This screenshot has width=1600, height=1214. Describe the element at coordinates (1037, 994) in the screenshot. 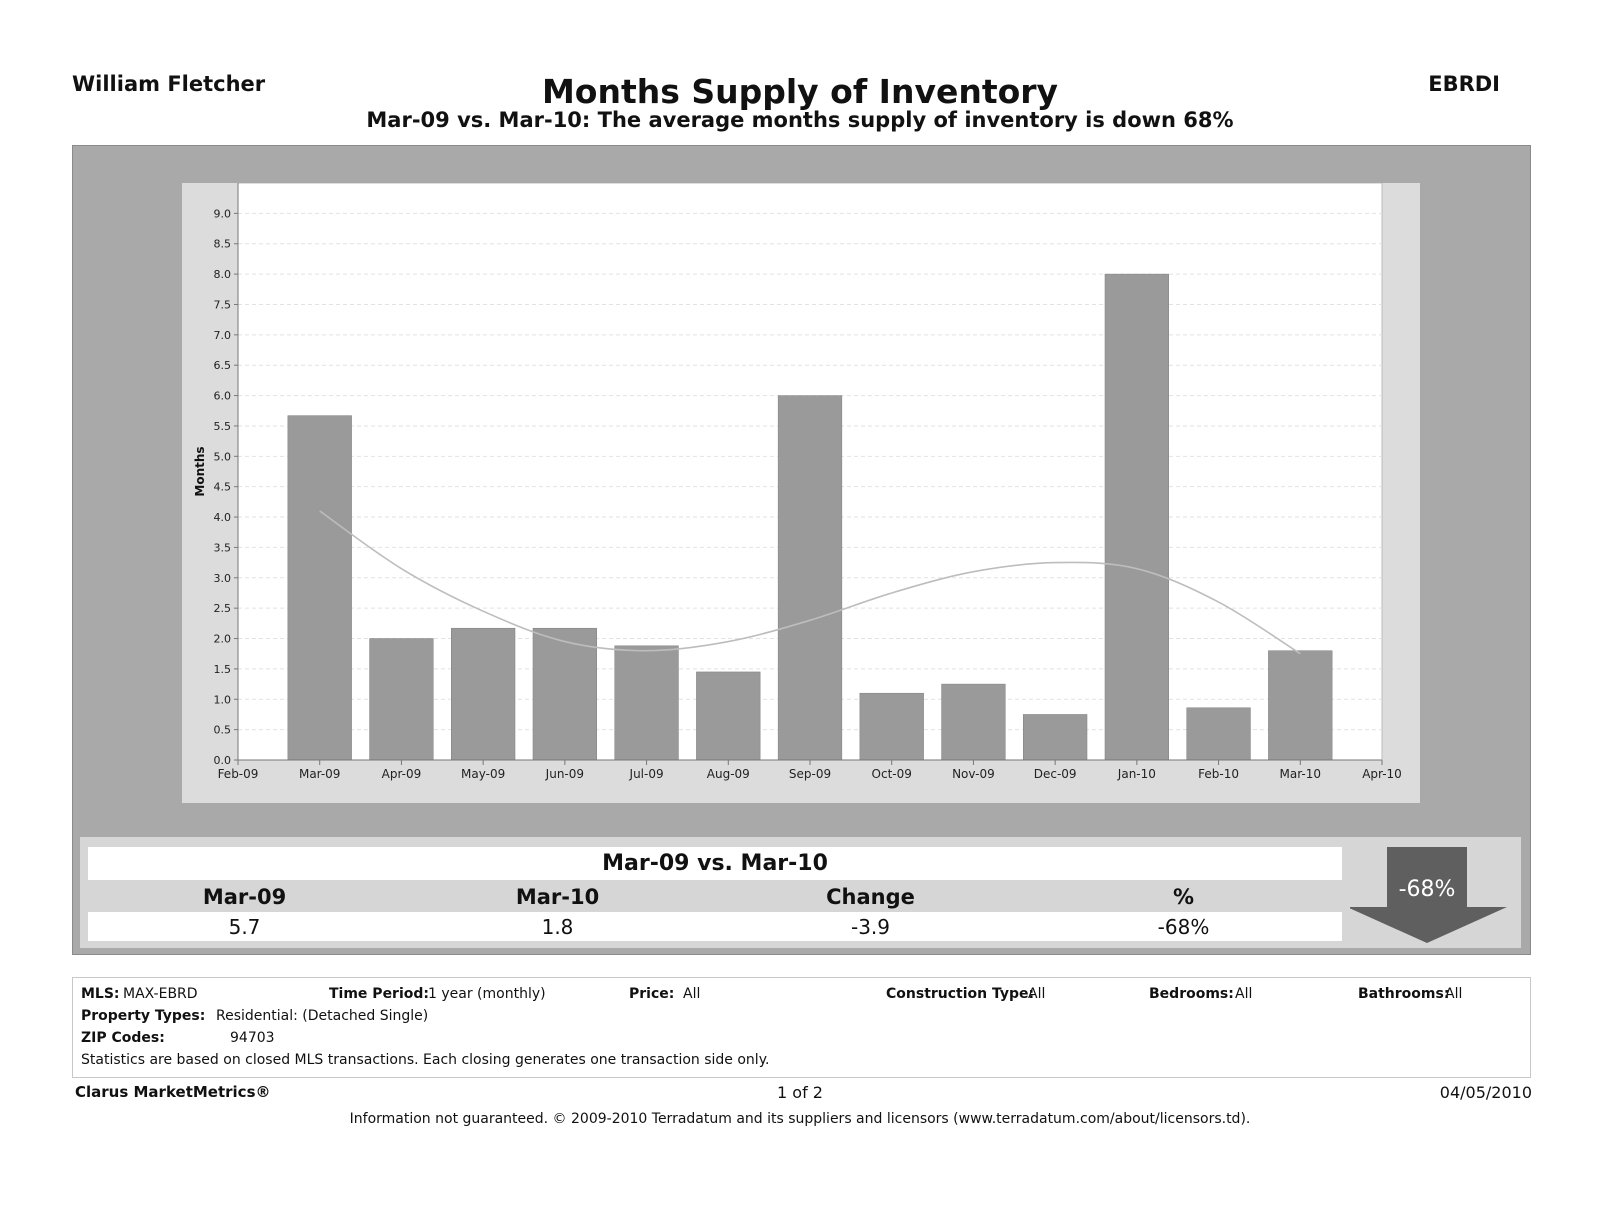

I see `construction-value: All` at that location.